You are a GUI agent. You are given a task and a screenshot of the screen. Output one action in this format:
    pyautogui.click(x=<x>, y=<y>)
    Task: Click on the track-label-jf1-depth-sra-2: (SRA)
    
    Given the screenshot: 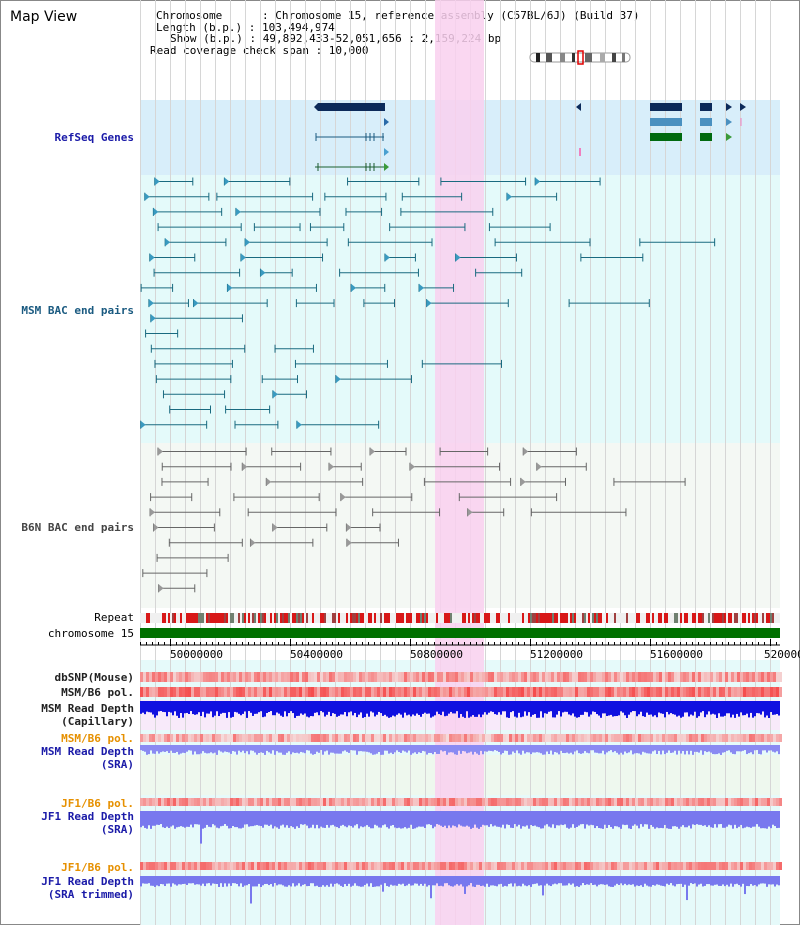 What is the action you would take?
    pyautogui.click(x=117, y=829)
    